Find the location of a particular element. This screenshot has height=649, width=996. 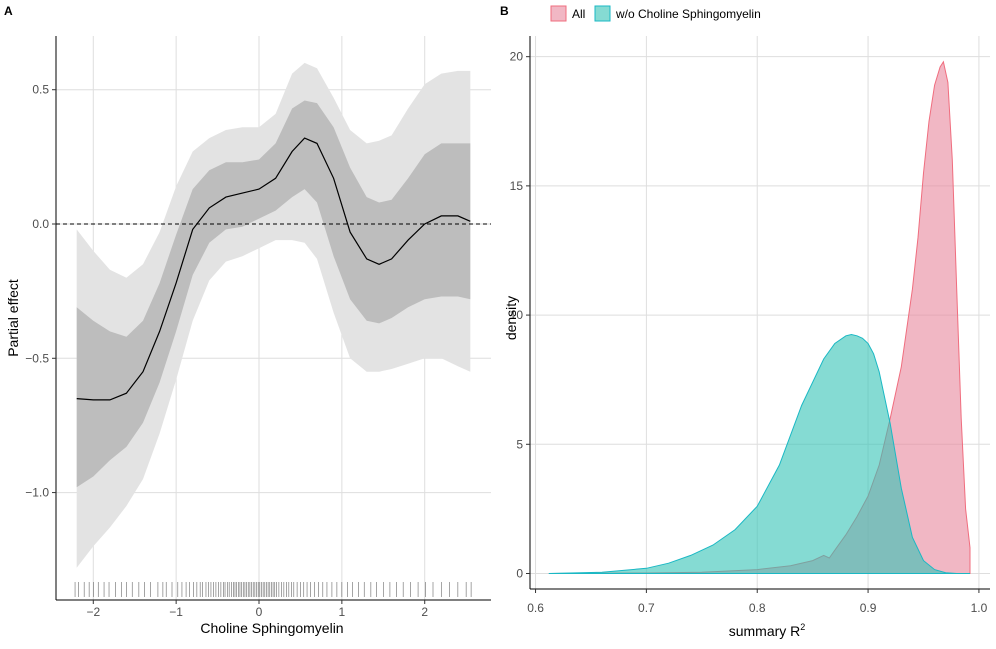

legend: All w/o Choline Sphingomyelin is located at coordinates (655, 13).